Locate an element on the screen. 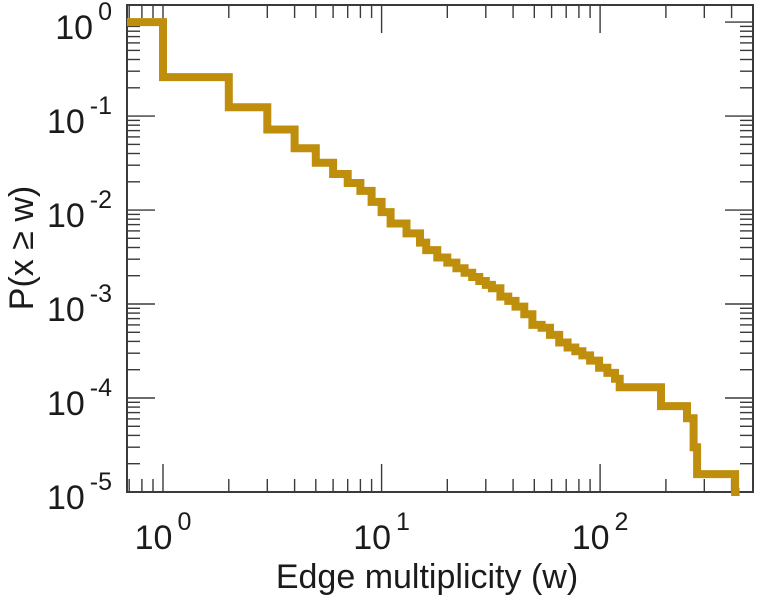 Image resolution: width=771 pixels, height=600 pixels. y-tick-label: 10 -1 is located at coordinates (79, 116).